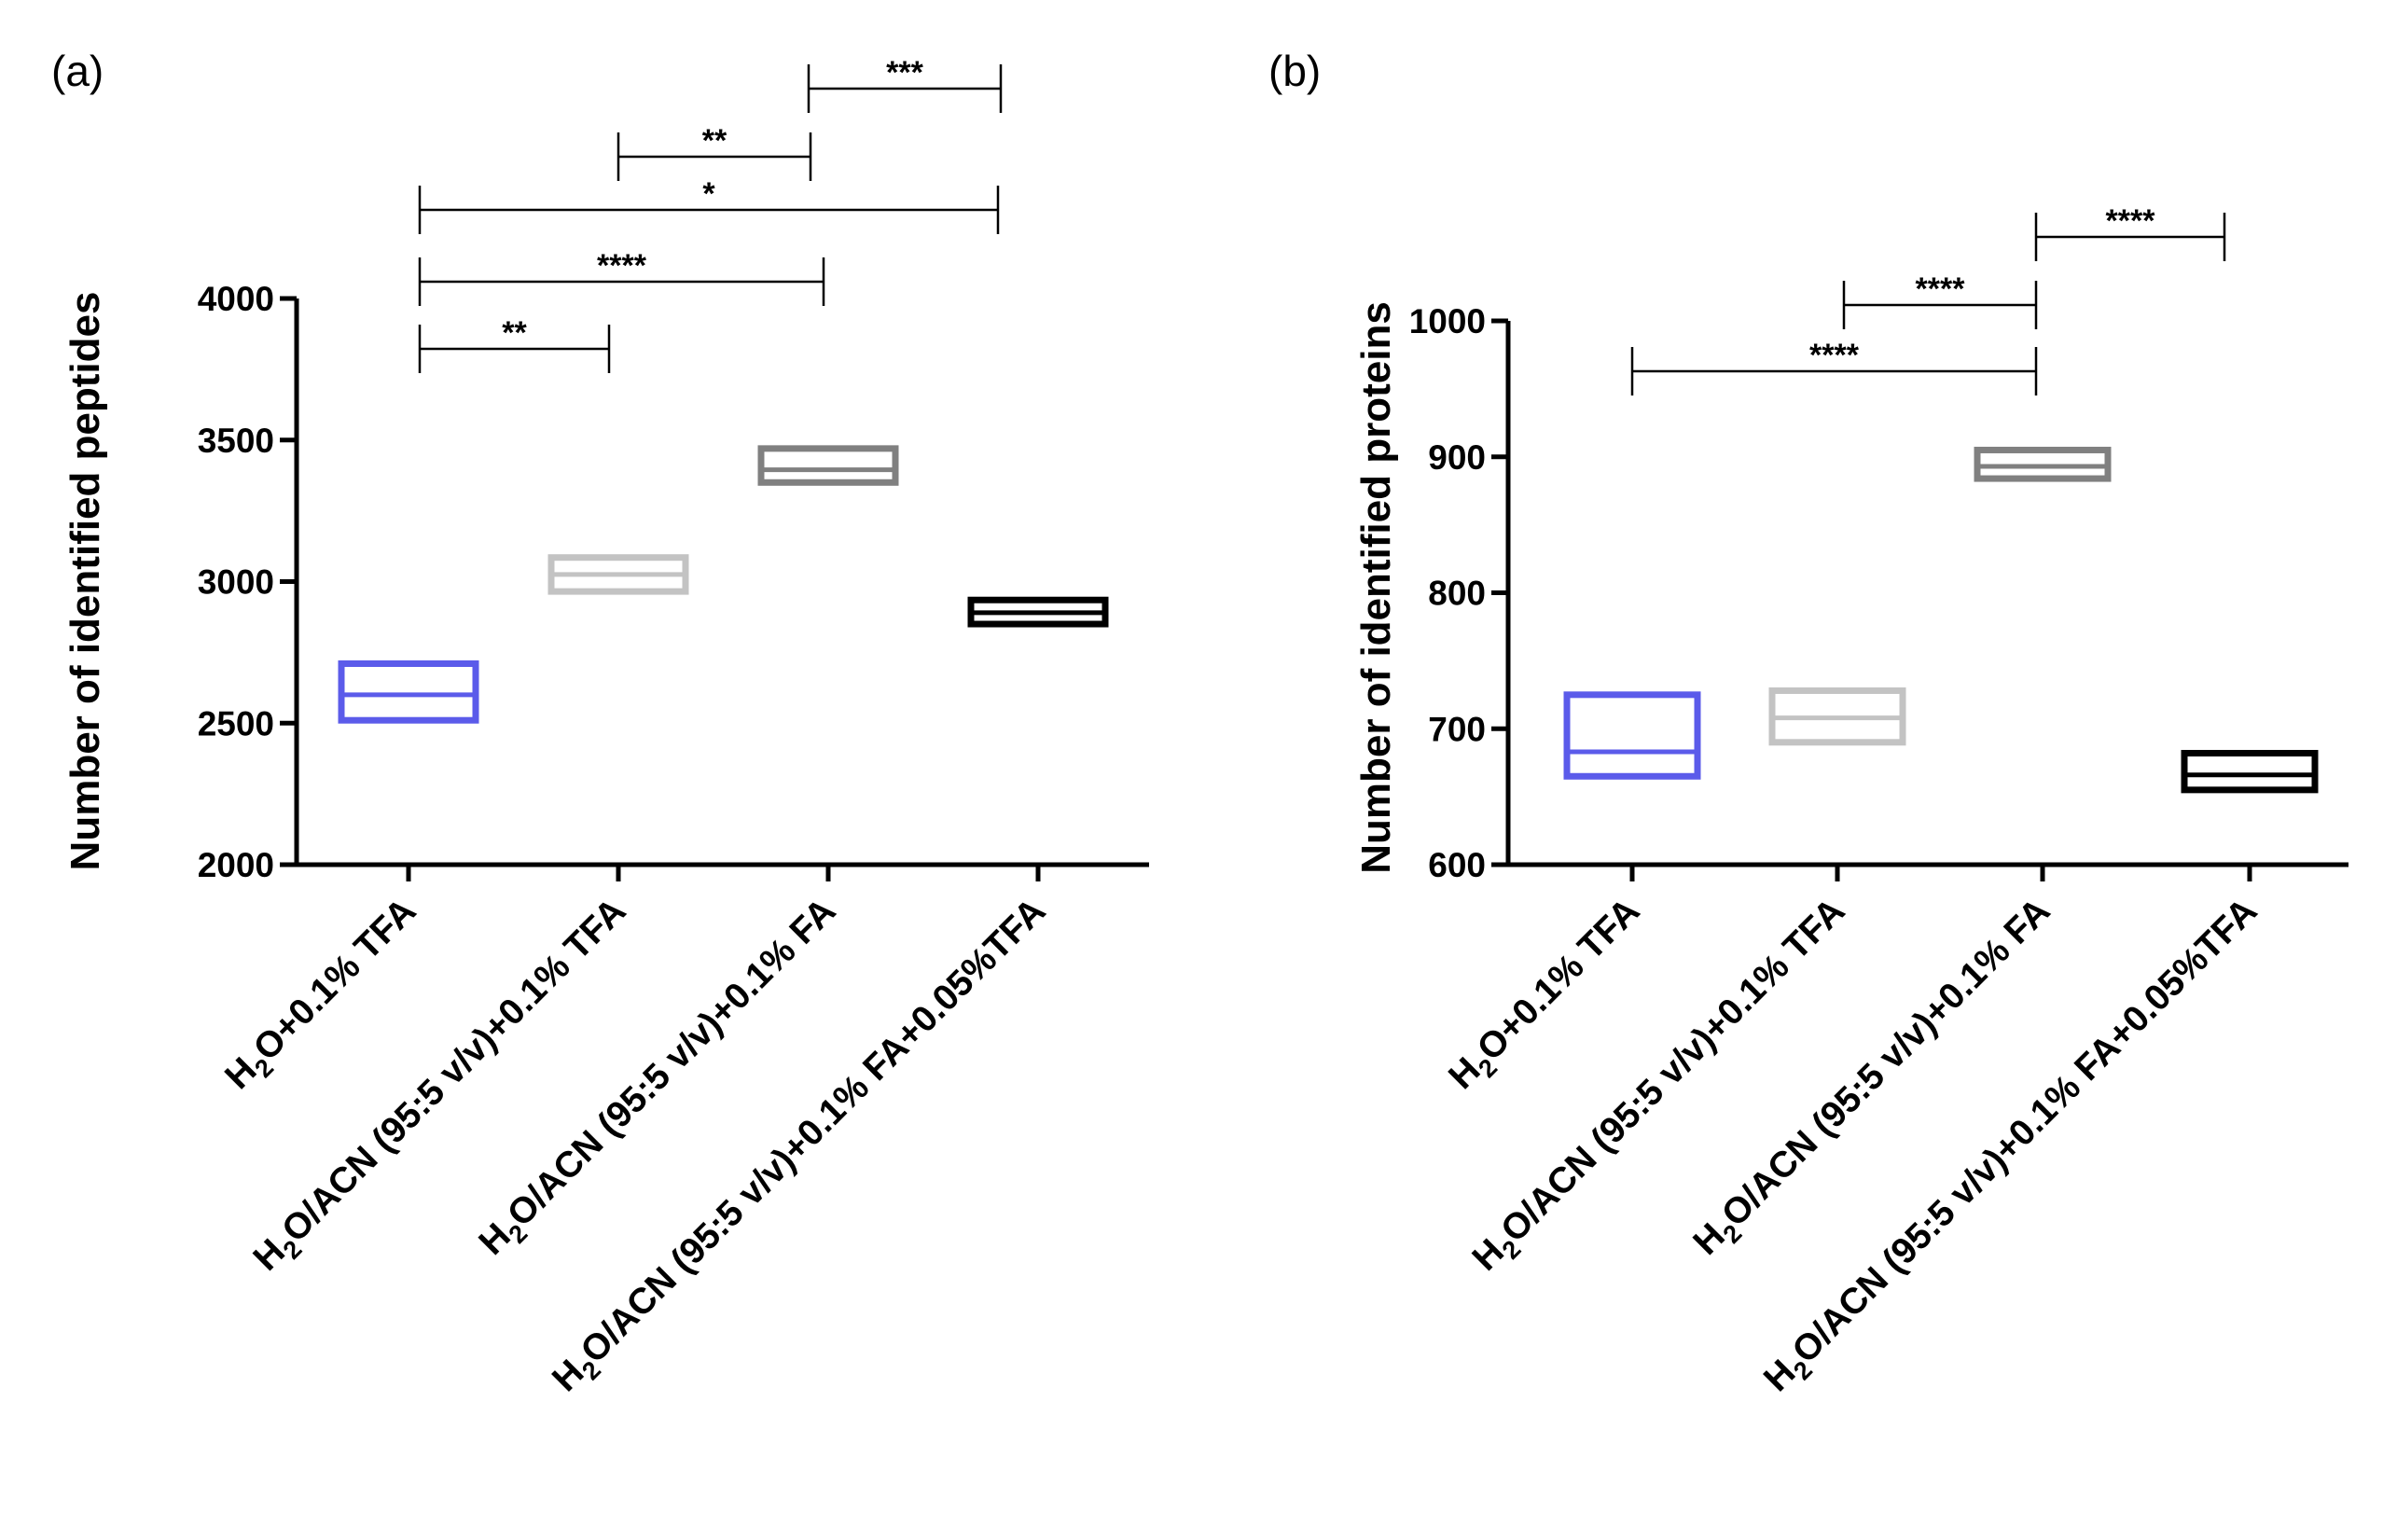 This screenshot has height=1540, width=2383. Describe the element at coordinates (1447, 321) in the screenshot. I see `y-tick-label: 1000` at that location.